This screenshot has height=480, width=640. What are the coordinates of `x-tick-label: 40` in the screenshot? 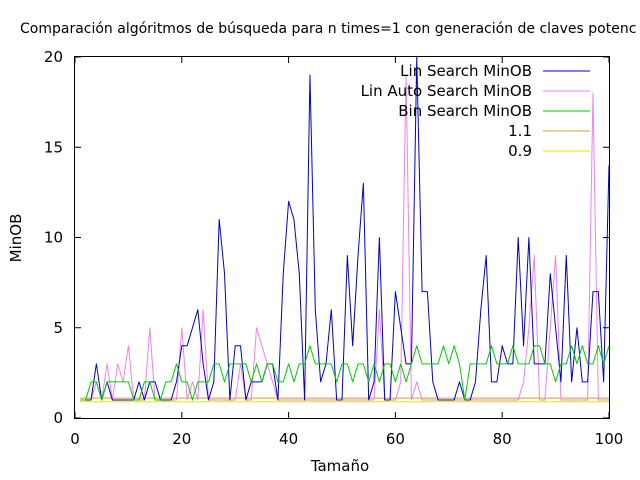 It's located at (288, 439).